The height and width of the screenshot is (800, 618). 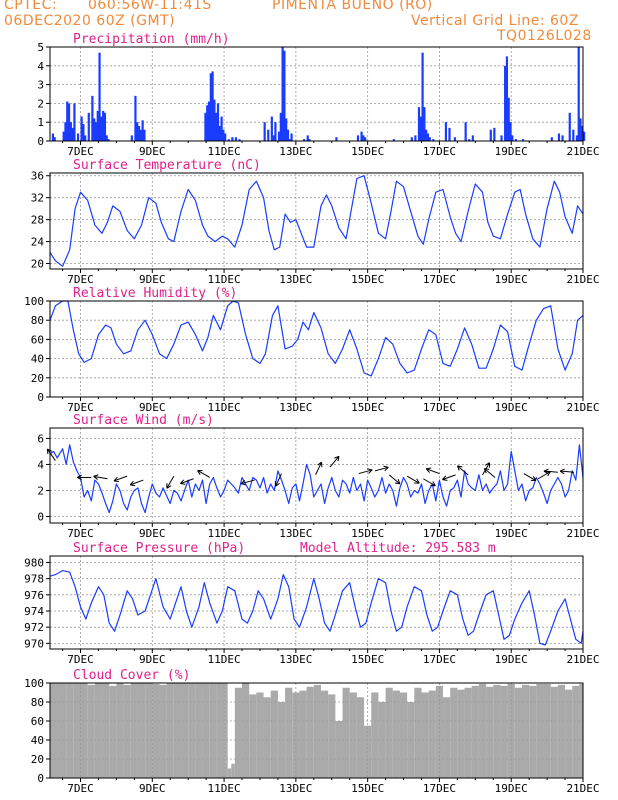 I want to click on y-tick-label: 20, so click(x=37, y=264).